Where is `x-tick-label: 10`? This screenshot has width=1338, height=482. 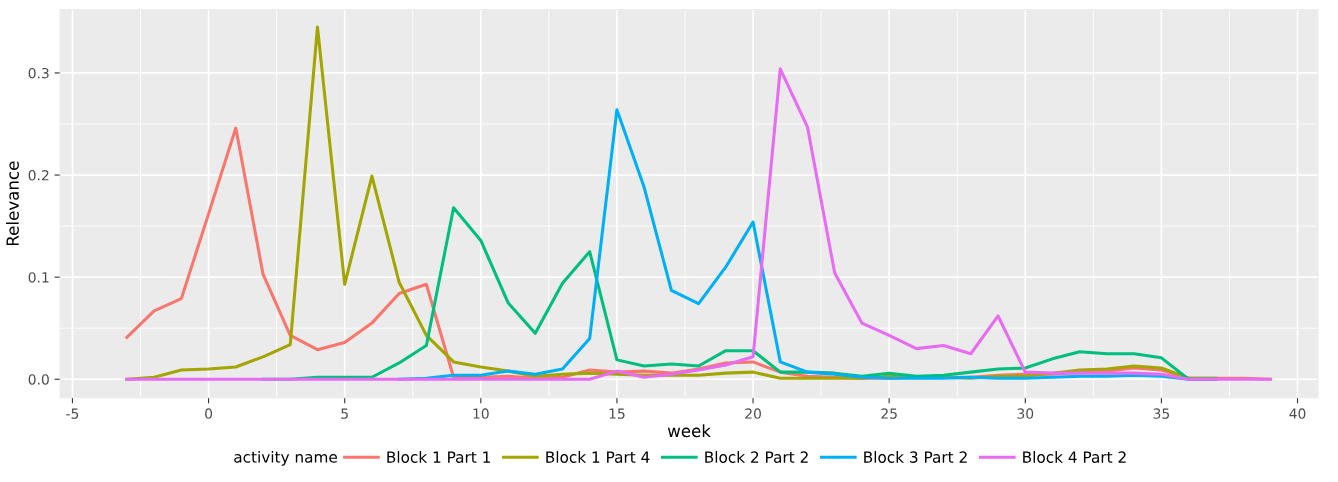
x-tick-label: 10 is located at coordinates (481, 413).